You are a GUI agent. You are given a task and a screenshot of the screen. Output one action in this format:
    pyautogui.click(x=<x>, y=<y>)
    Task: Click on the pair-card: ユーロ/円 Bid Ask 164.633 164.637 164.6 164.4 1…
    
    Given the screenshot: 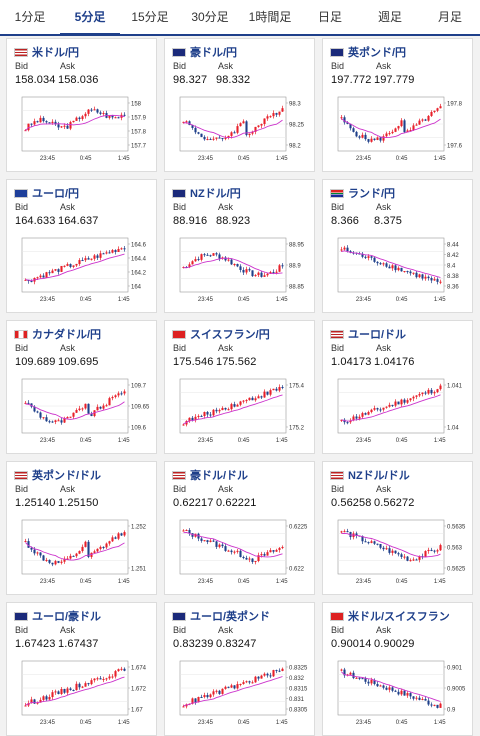 What is the action you would take?
    pyautogui.click(x=81, y=246)
    